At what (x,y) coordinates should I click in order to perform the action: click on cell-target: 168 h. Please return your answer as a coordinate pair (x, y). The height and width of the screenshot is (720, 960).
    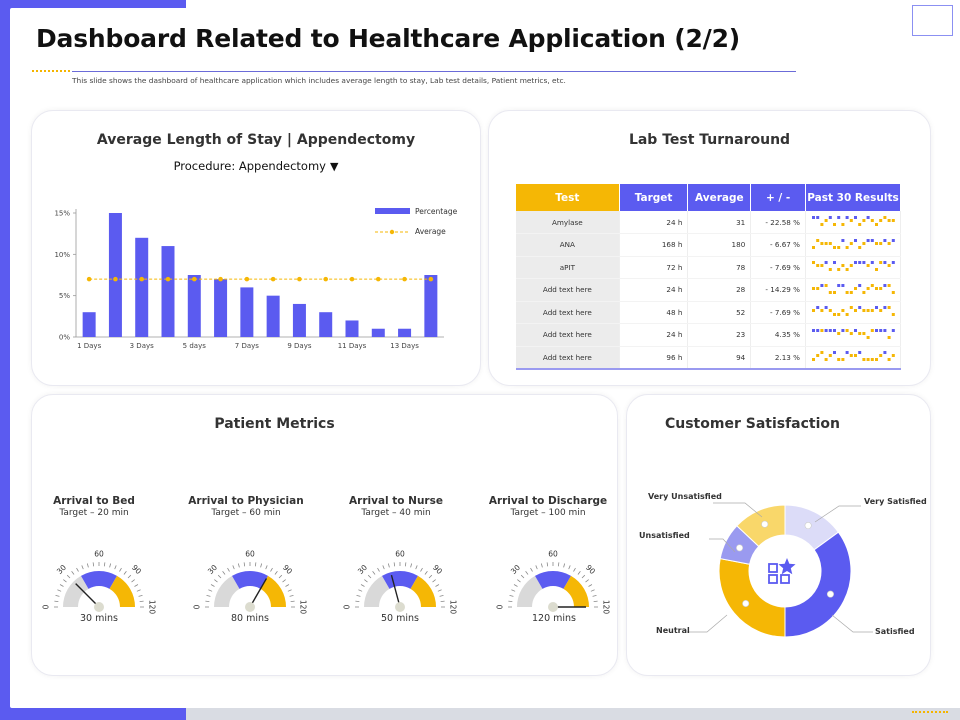
    Looking at the image, I should click on (654, 245).